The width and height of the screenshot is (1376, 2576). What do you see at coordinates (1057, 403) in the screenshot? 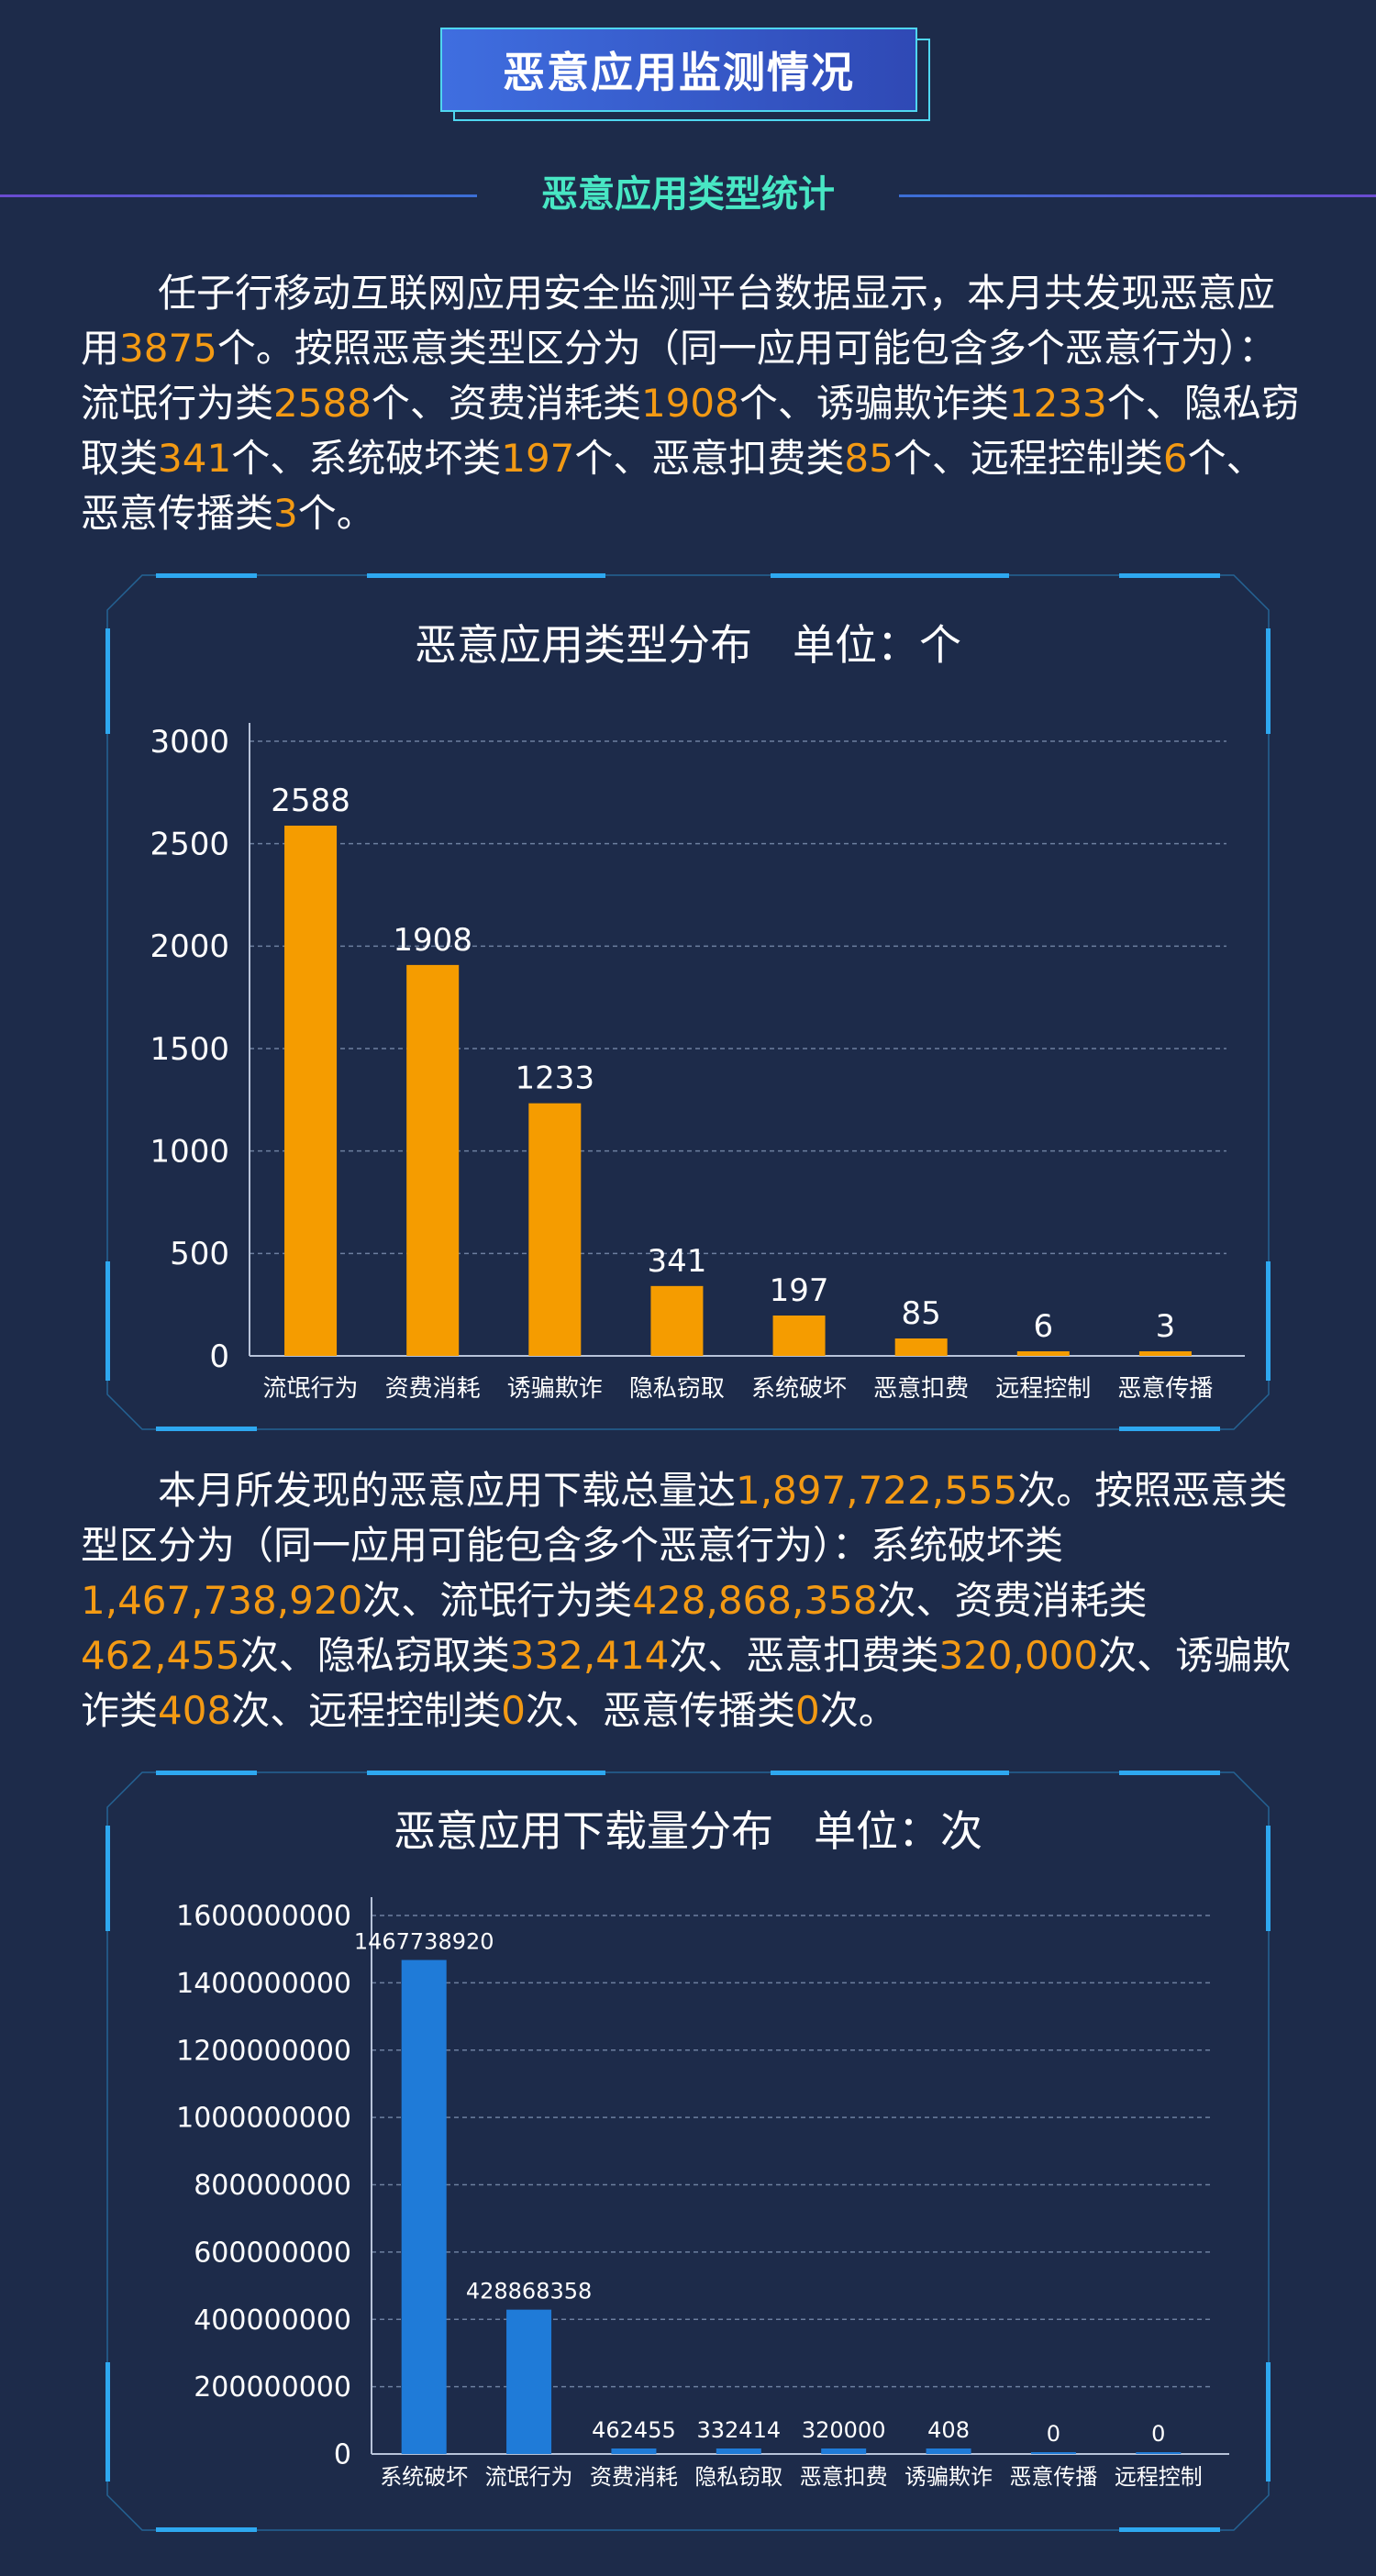
I see `highlight-number: 1233` at bounding box center [1057, 403].